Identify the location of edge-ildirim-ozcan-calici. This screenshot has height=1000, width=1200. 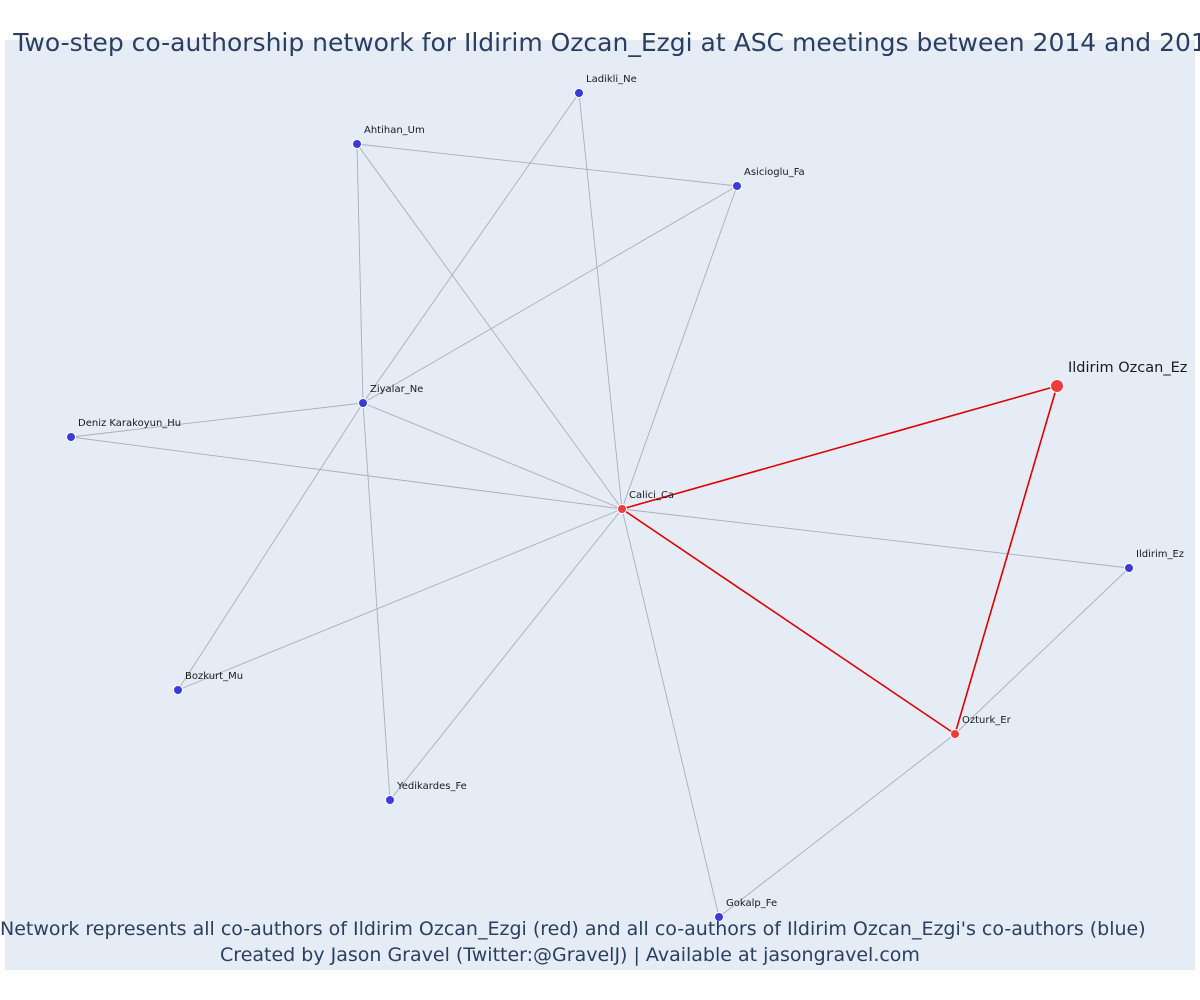
(839, 447).